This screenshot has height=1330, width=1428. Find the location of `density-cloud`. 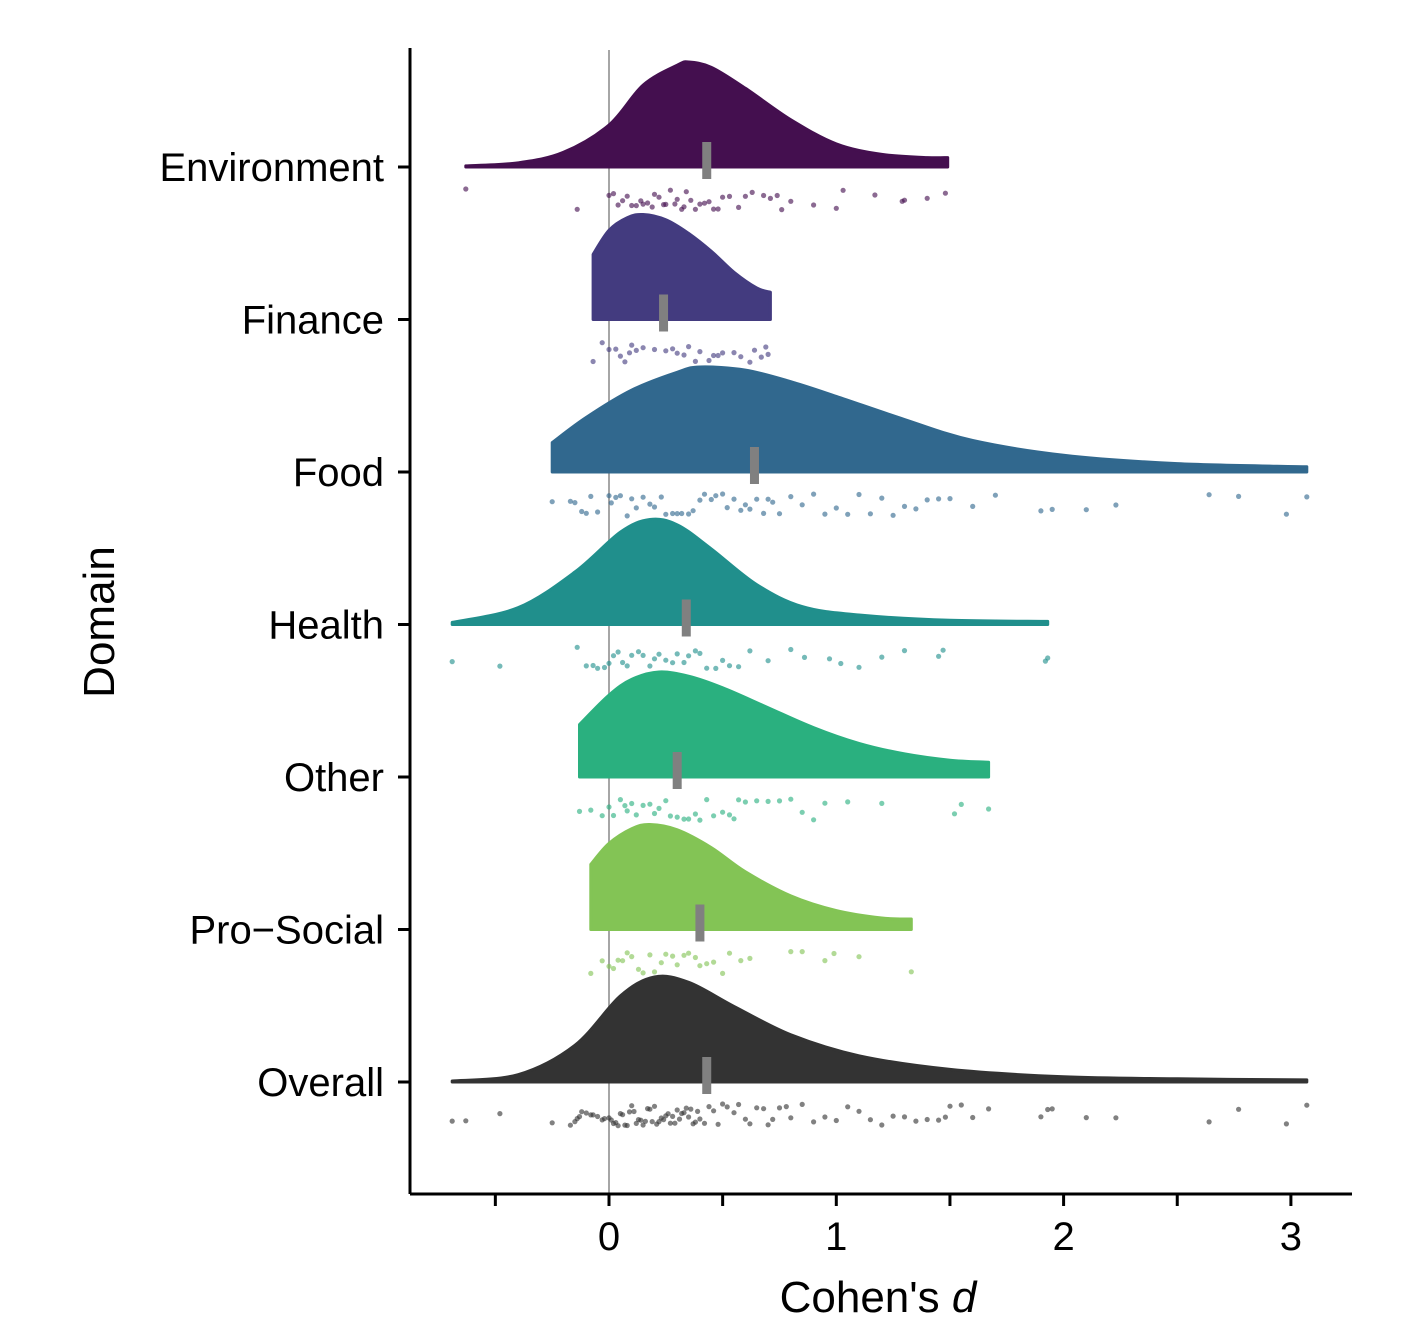

density-cloud is located at coordinates (681, 266).